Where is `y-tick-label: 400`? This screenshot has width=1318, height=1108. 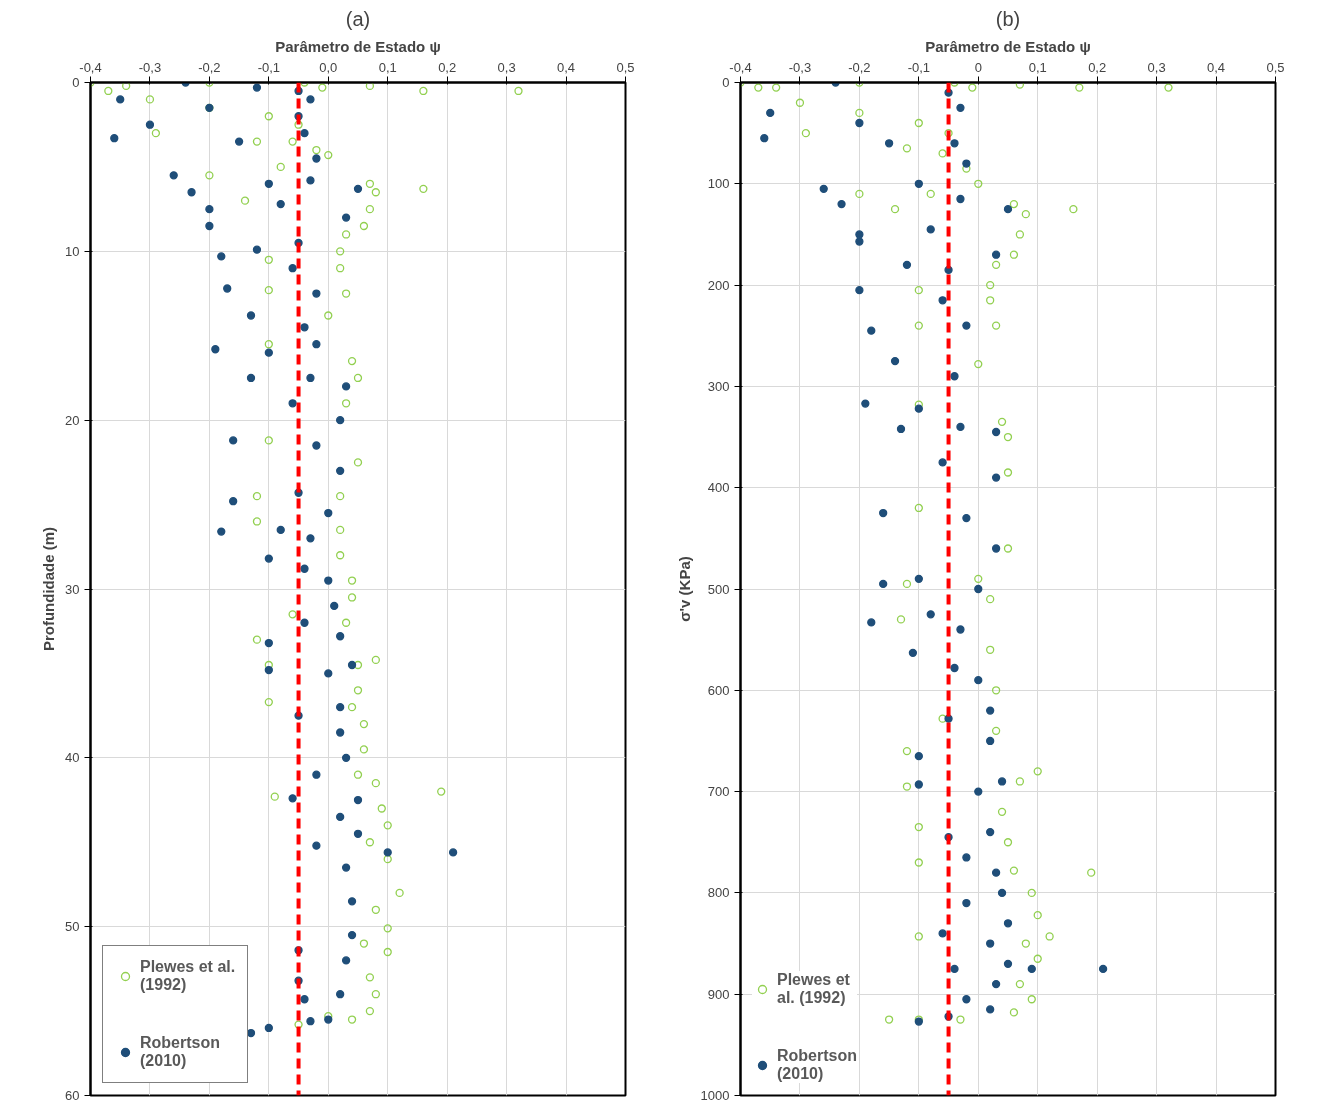
y-tick-label: 400 is located at coordinates (718, 488).